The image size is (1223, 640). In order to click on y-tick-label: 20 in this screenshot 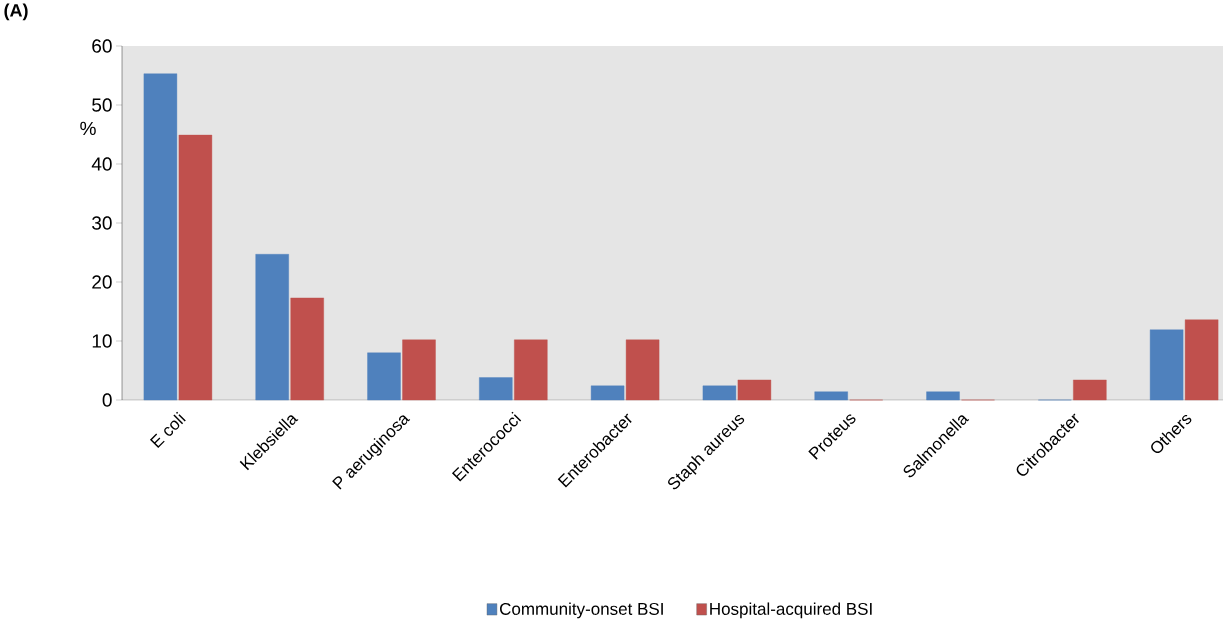, I will do `click(102, 282)`.